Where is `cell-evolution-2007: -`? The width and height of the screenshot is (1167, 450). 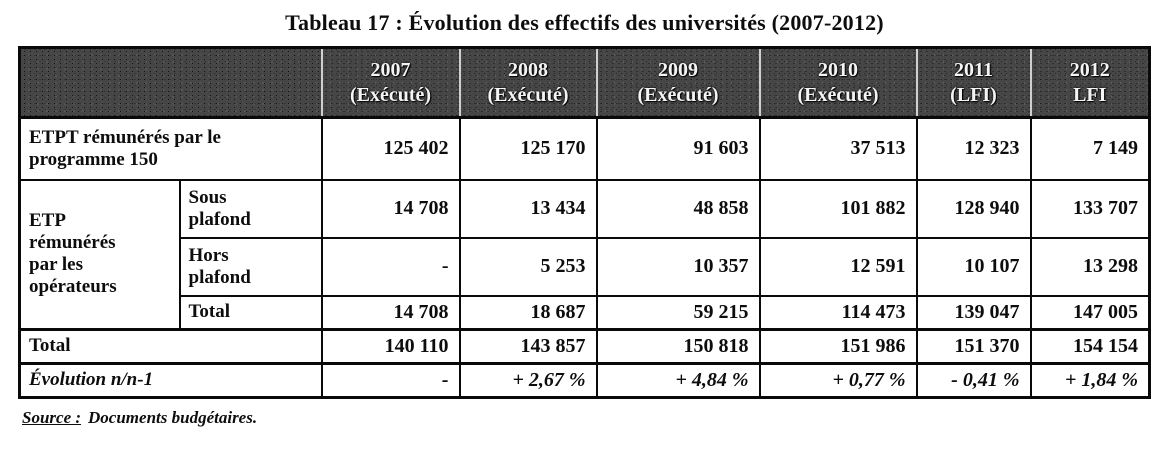
cell-evolution-2007: - is located at coordinates (390, 379).